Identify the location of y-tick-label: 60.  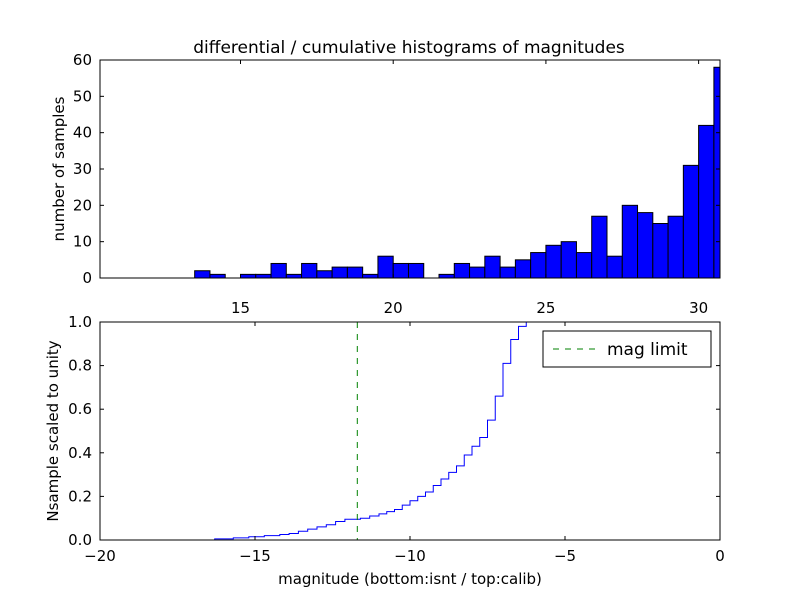
(82, 60).